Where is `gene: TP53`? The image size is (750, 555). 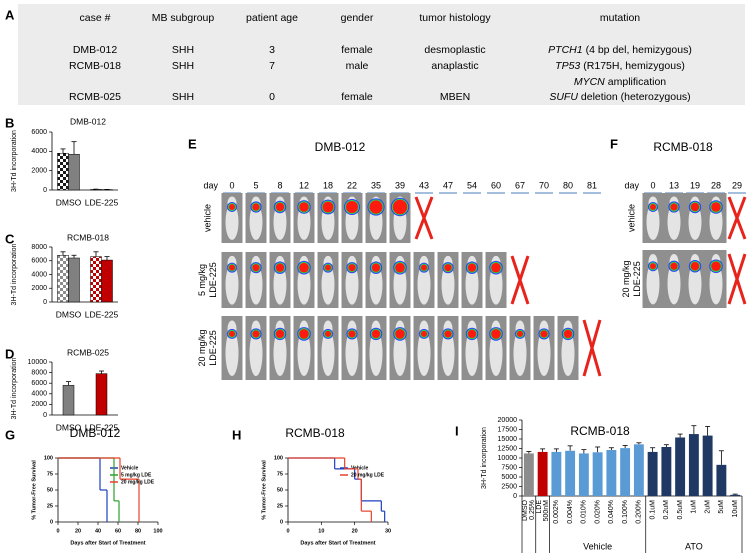
gene: TP53 is located at coordinates (567, 66).